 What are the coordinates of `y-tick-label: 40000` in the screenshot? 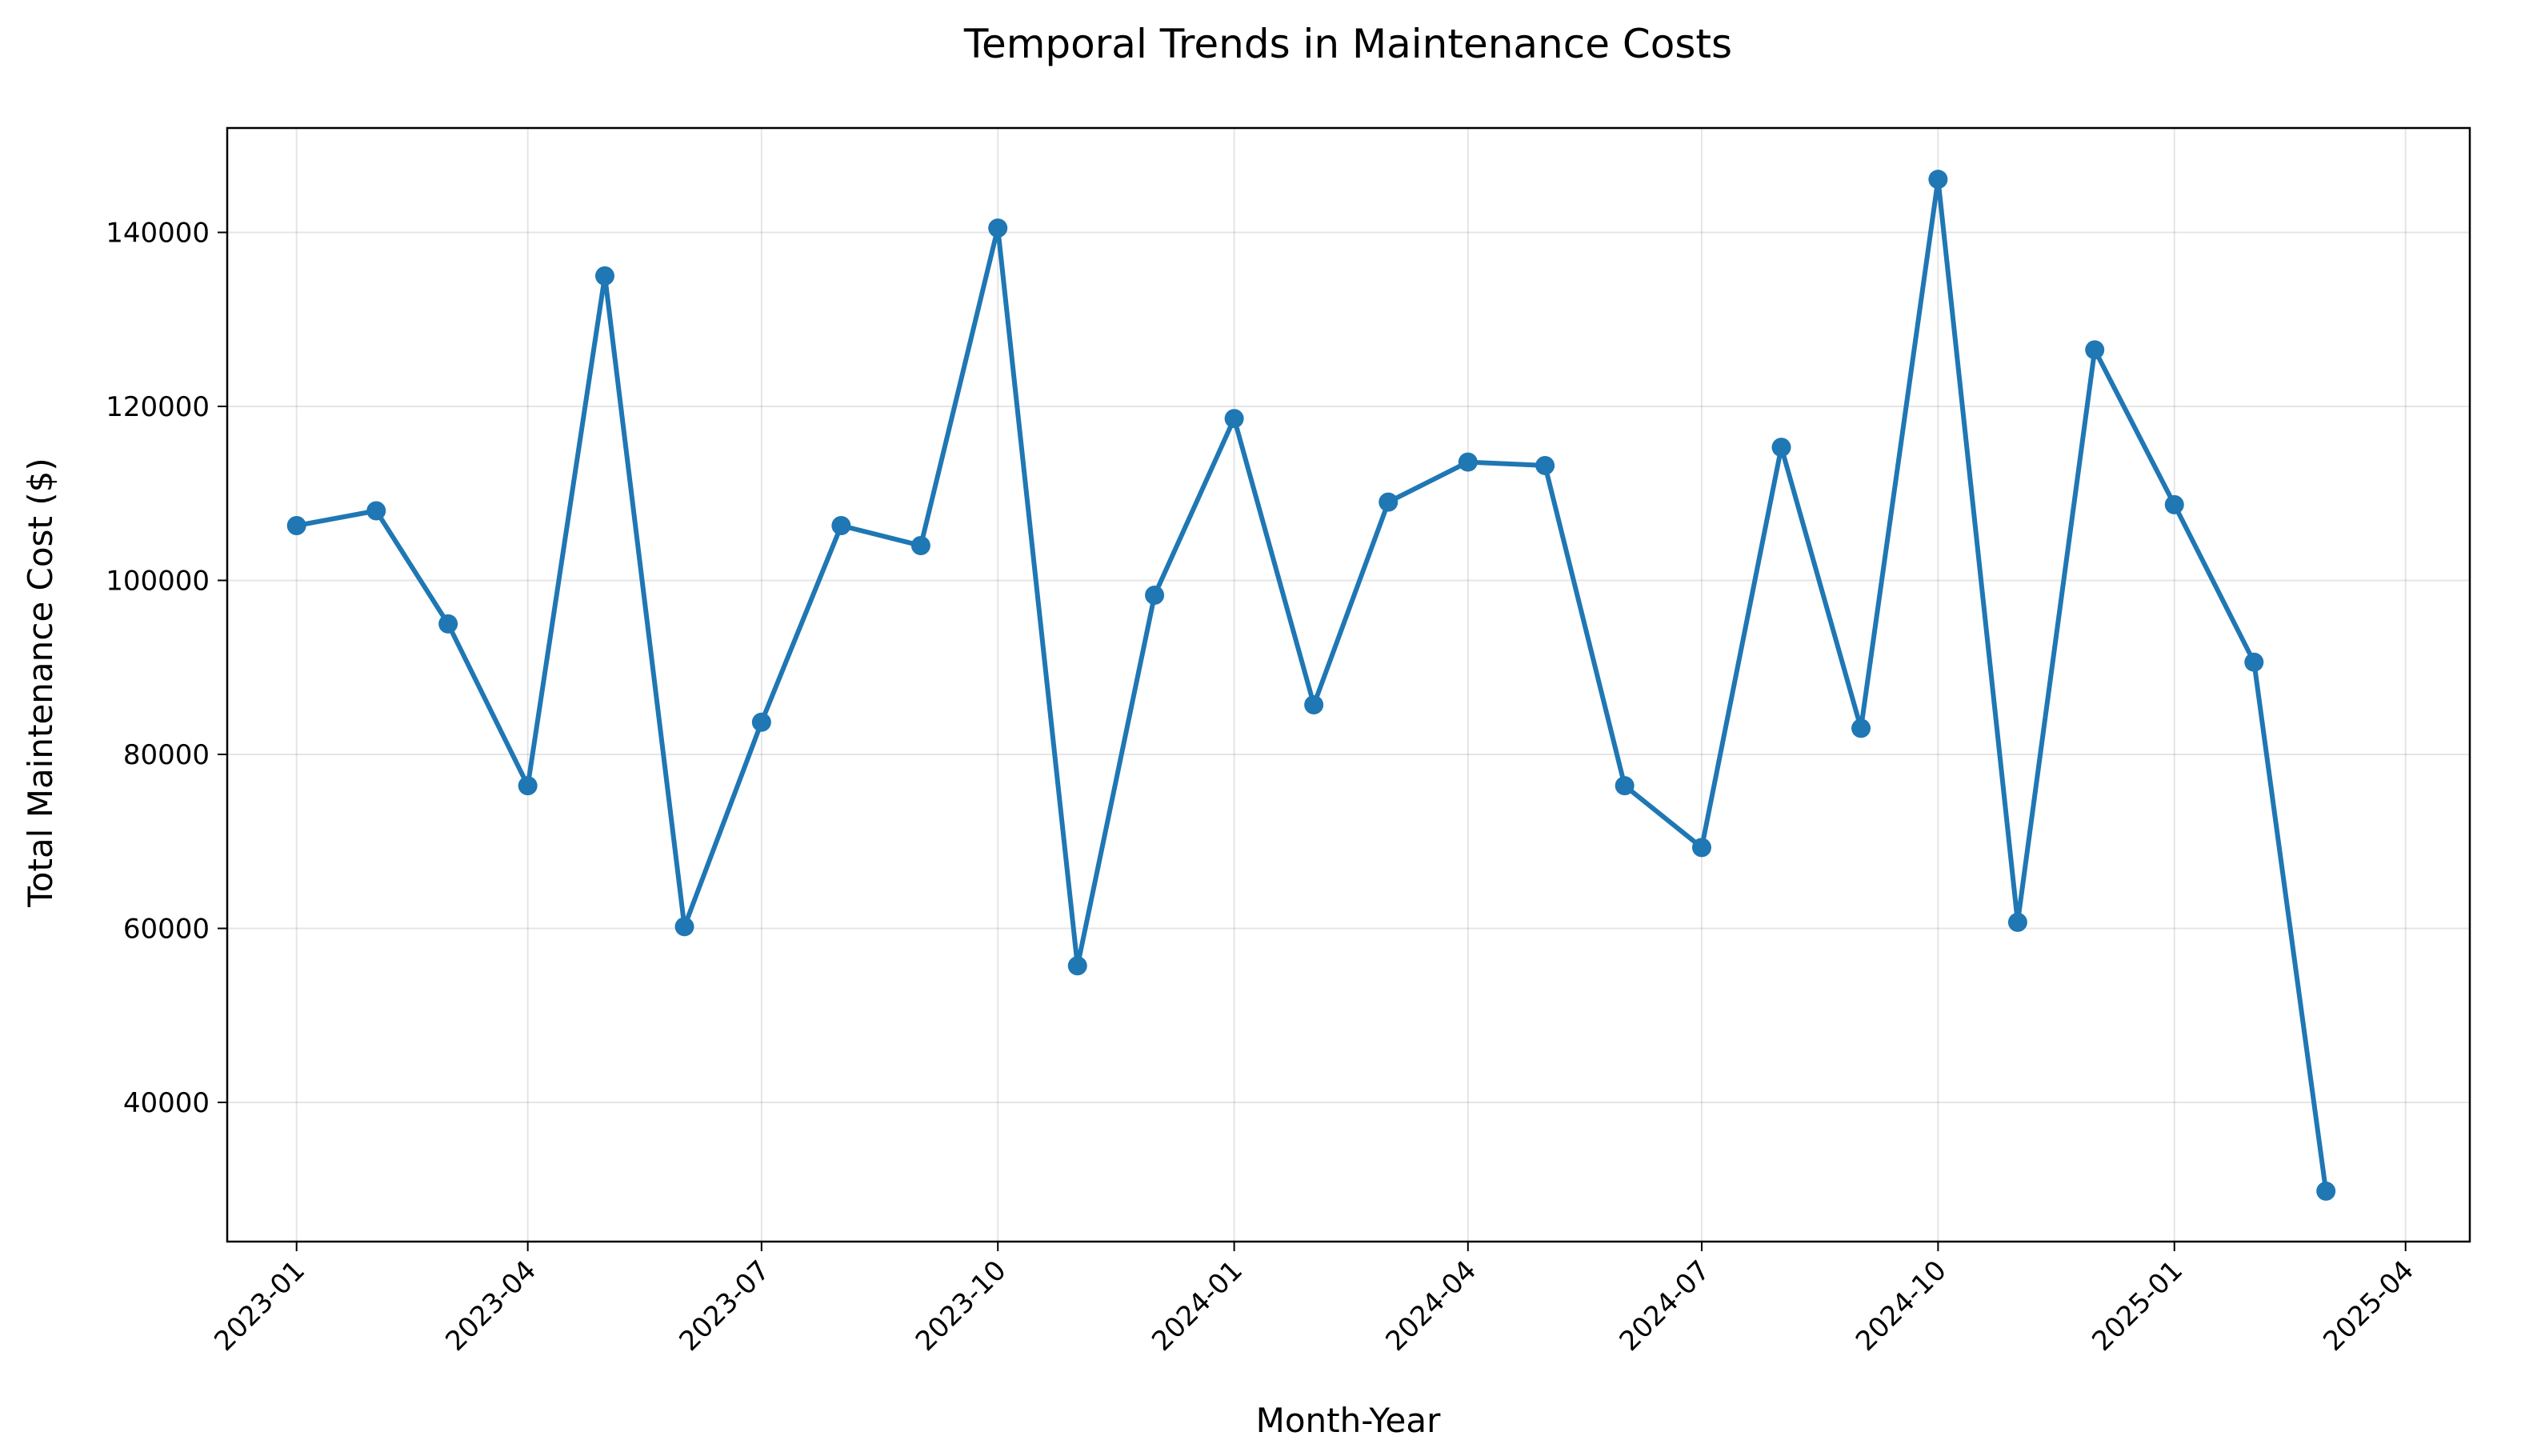 It's located at (166, 1103).